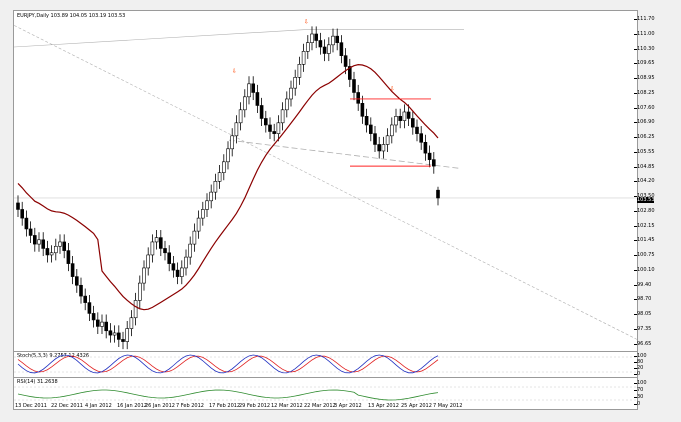 The width and height of the screenshot is (681, 422). What do you see at coordinates (644, 107) in the screenshot?
I see `price-tick-label: 107.60` at bounding box center [644, 107].